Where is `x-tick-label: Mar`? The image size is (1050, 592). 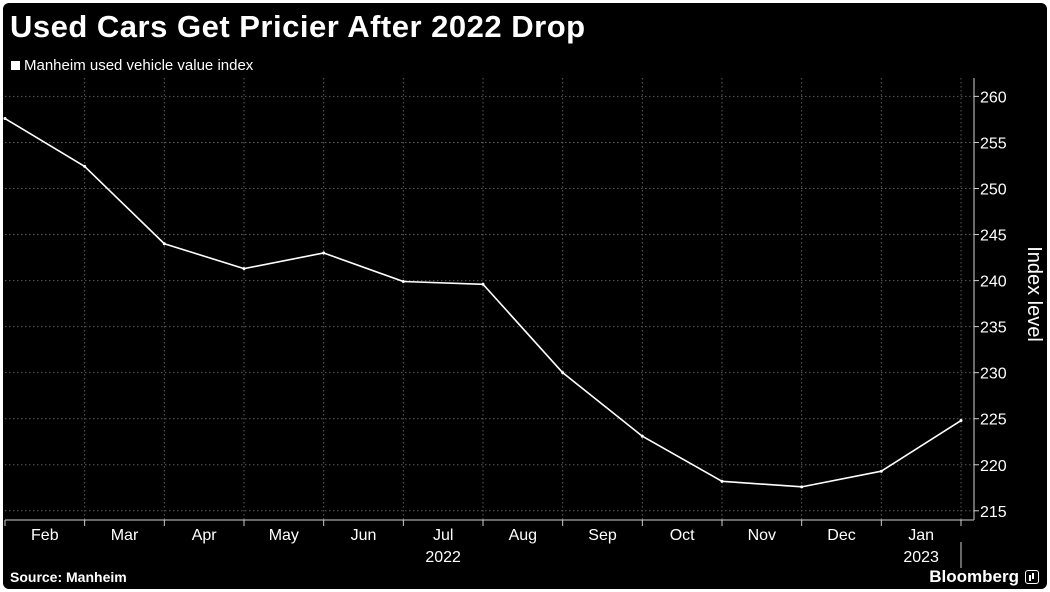
x-tick-label: Mar is located at coordinates (125, 535).